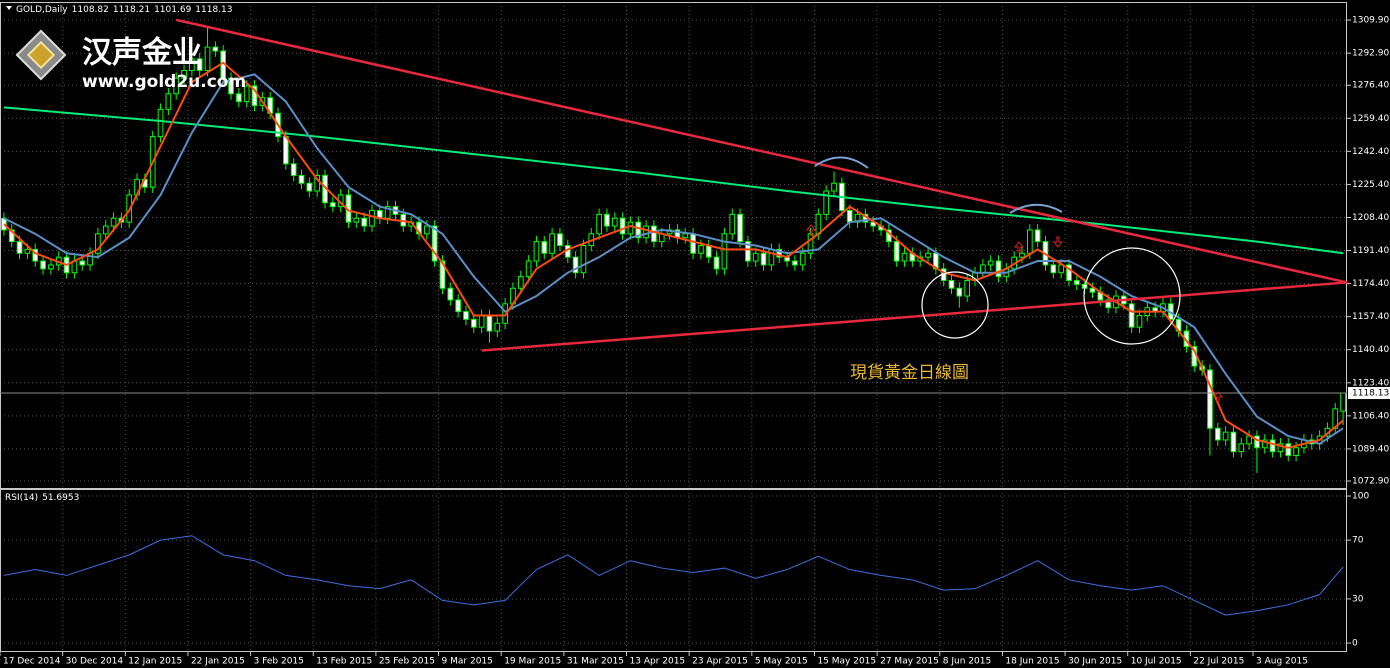 This screenshot has width=1390, height=668. I want to click on y-tick-label: 1259.40, so click(1370, 119).